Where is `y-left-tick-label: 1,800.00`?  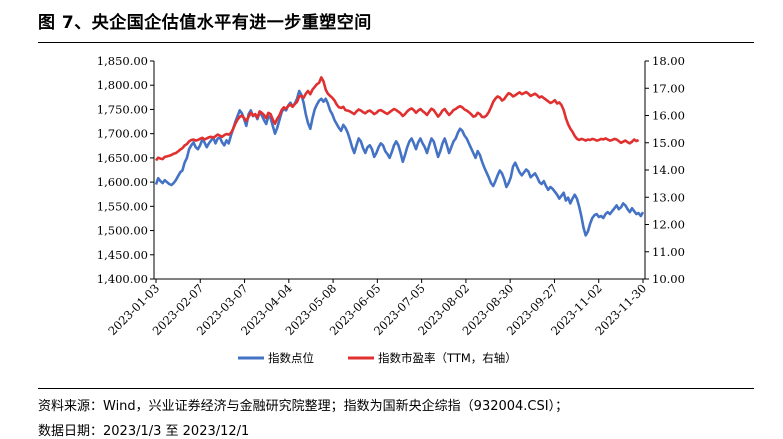 y-left-tick-label: 1,800.00 is located at coordinates (122, 85).